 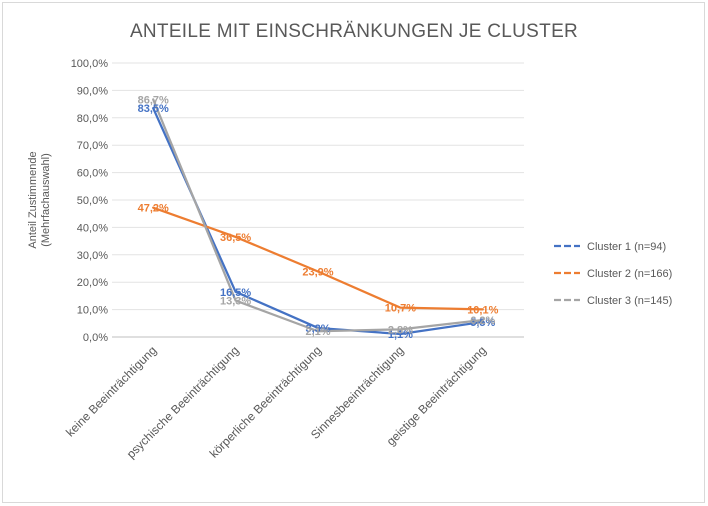 What do you see at coordinates (400, 309) in the screenshot?
I see `data-label: 10,7%` at bounding box center [400, 309].